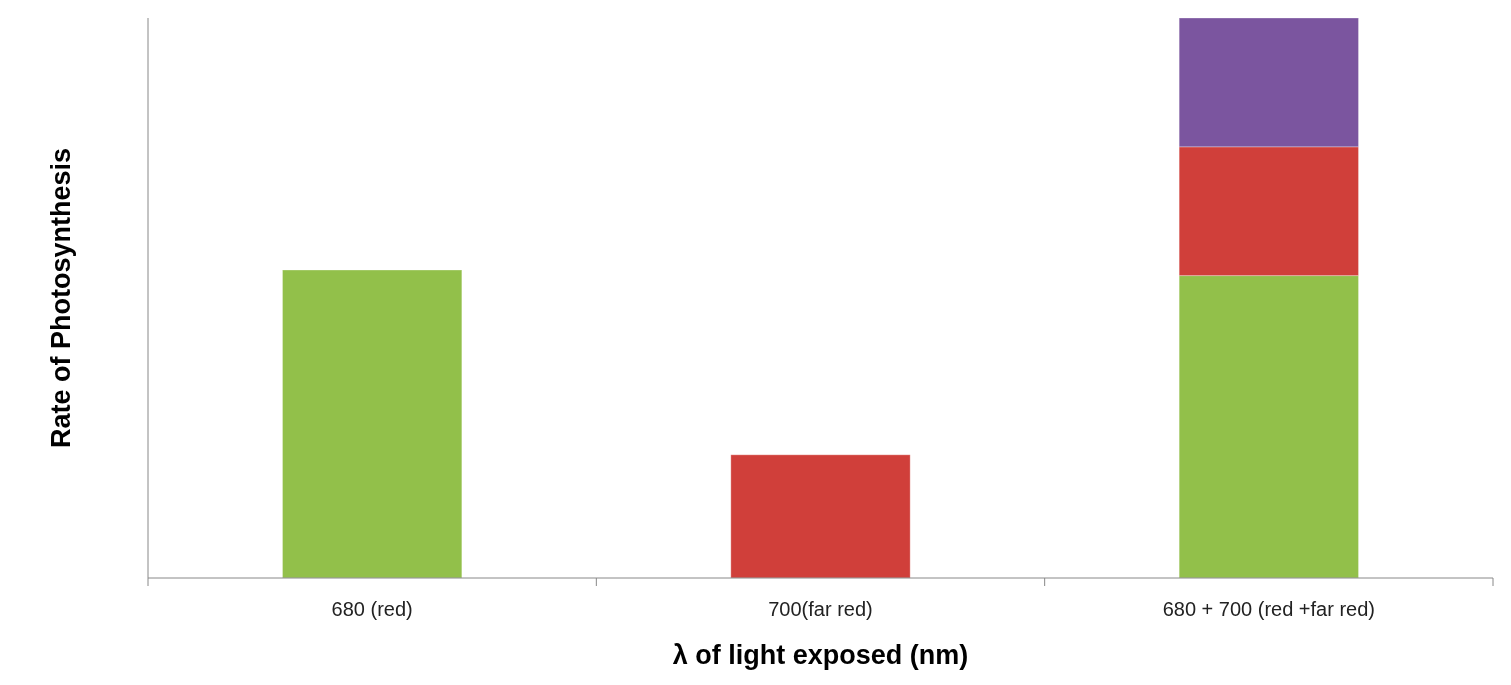 Image resolution: width=1511 pixels, height=685 pixels. I want to click on x-axis-title: λ of light exposed (nm), so click(820, 655).